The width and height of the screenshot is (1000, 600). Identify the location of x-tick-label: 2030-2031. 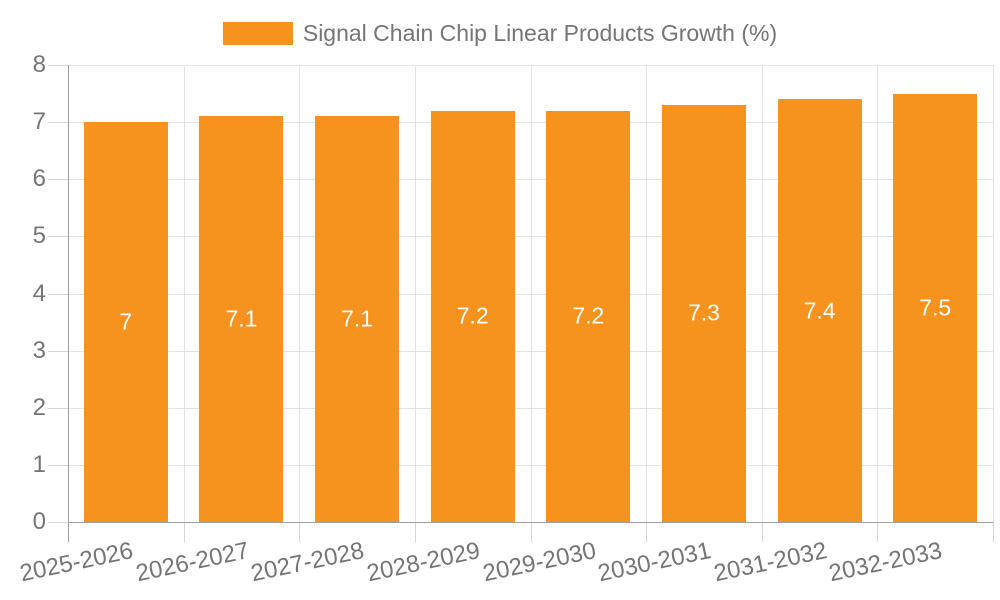
(654, 562).